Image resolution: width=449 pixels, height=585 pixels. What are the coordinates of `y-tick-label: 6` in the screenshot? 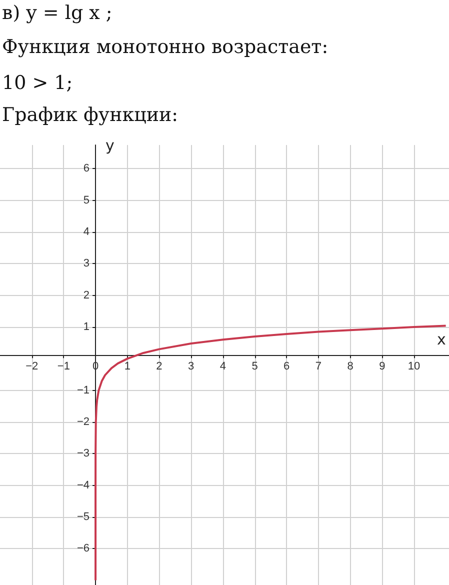 It's located at (86, 168).